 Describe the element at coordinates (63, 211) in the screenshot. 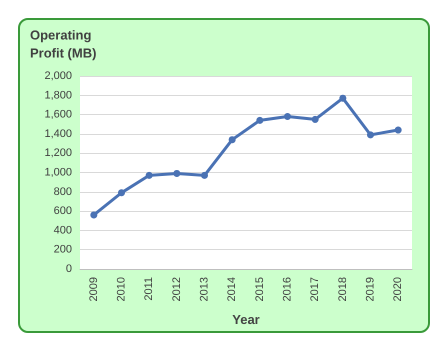

I see `y-tick-label: 600` at that location.